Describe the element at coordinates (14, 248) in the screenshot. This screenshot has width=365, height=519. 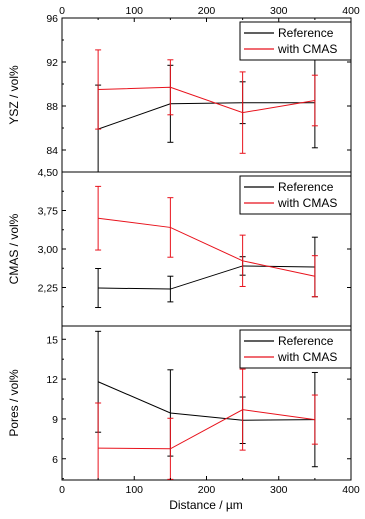
I see `y-axis-label: CMAS / vol%` at that location.